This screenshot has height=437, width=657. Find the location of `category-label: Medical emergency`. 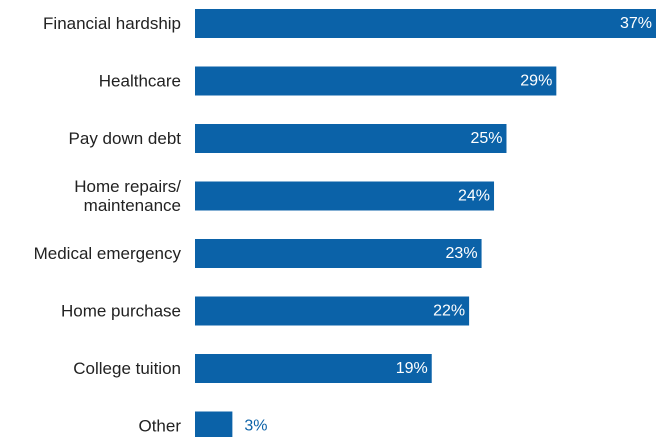

category-label: Medical emergency is located at coordinates (108, 253).